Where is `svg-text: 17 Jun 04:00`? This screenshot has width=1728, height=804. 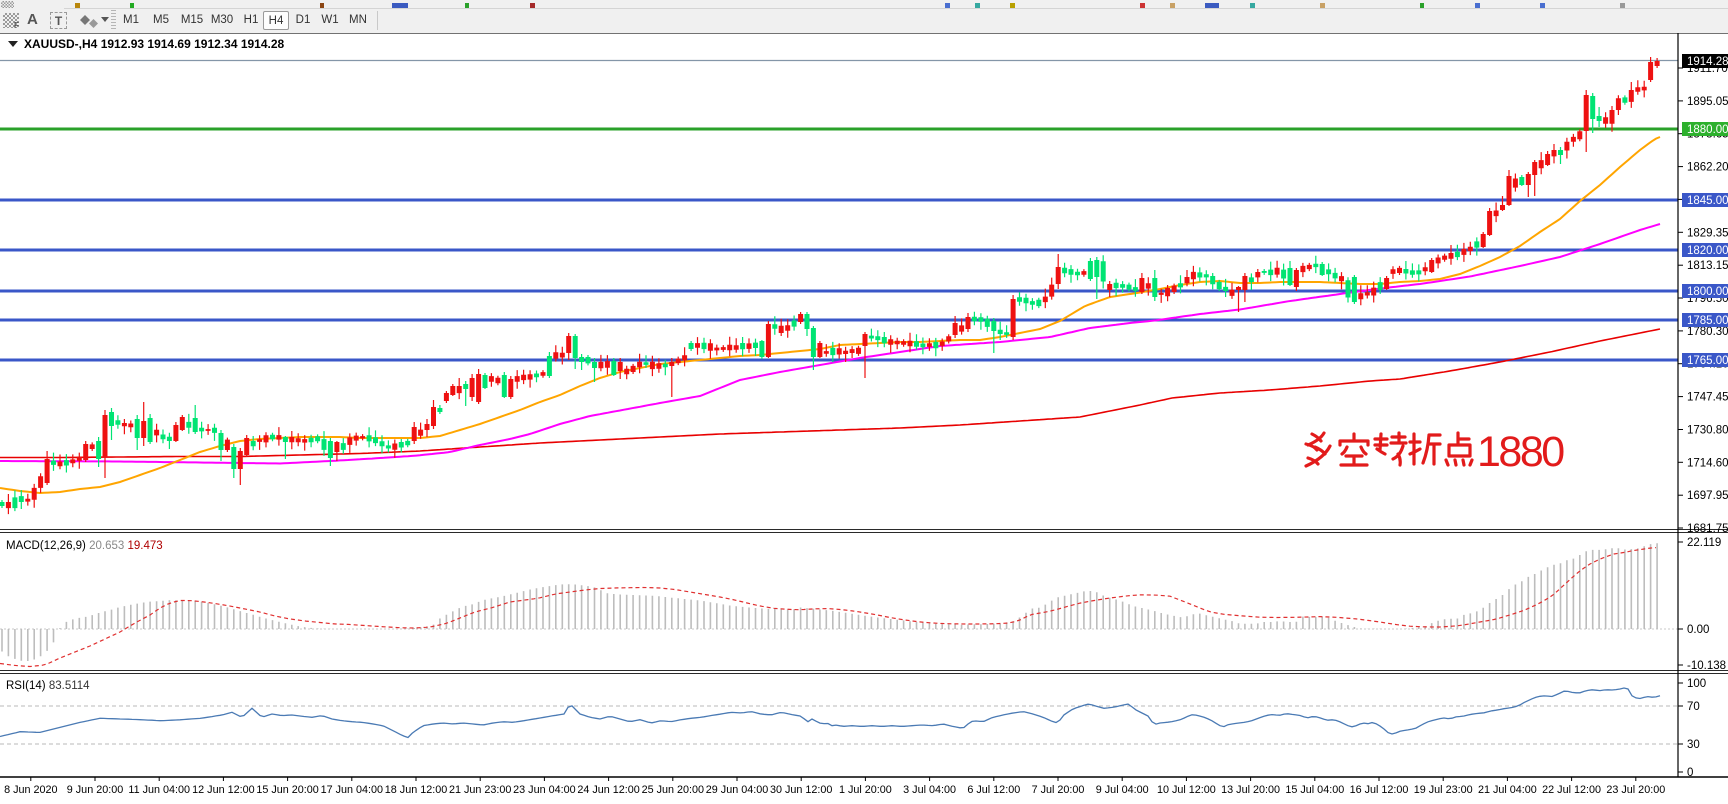
svg-text: 17 Jun 04:00 is located at coordinates (352, 790).